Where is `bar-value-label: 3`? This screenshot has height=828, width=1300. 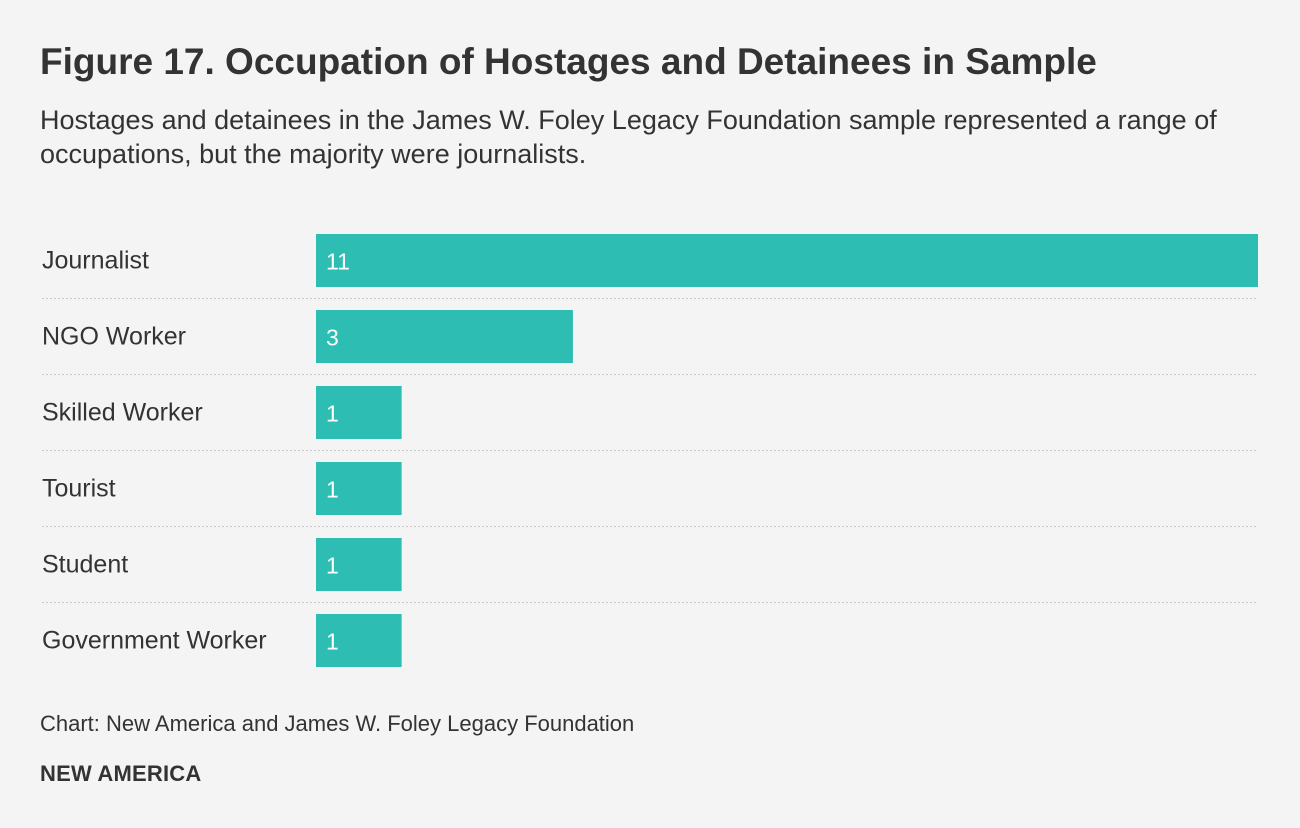
bar-value-label: 3 is located at coordinates (332, 338).